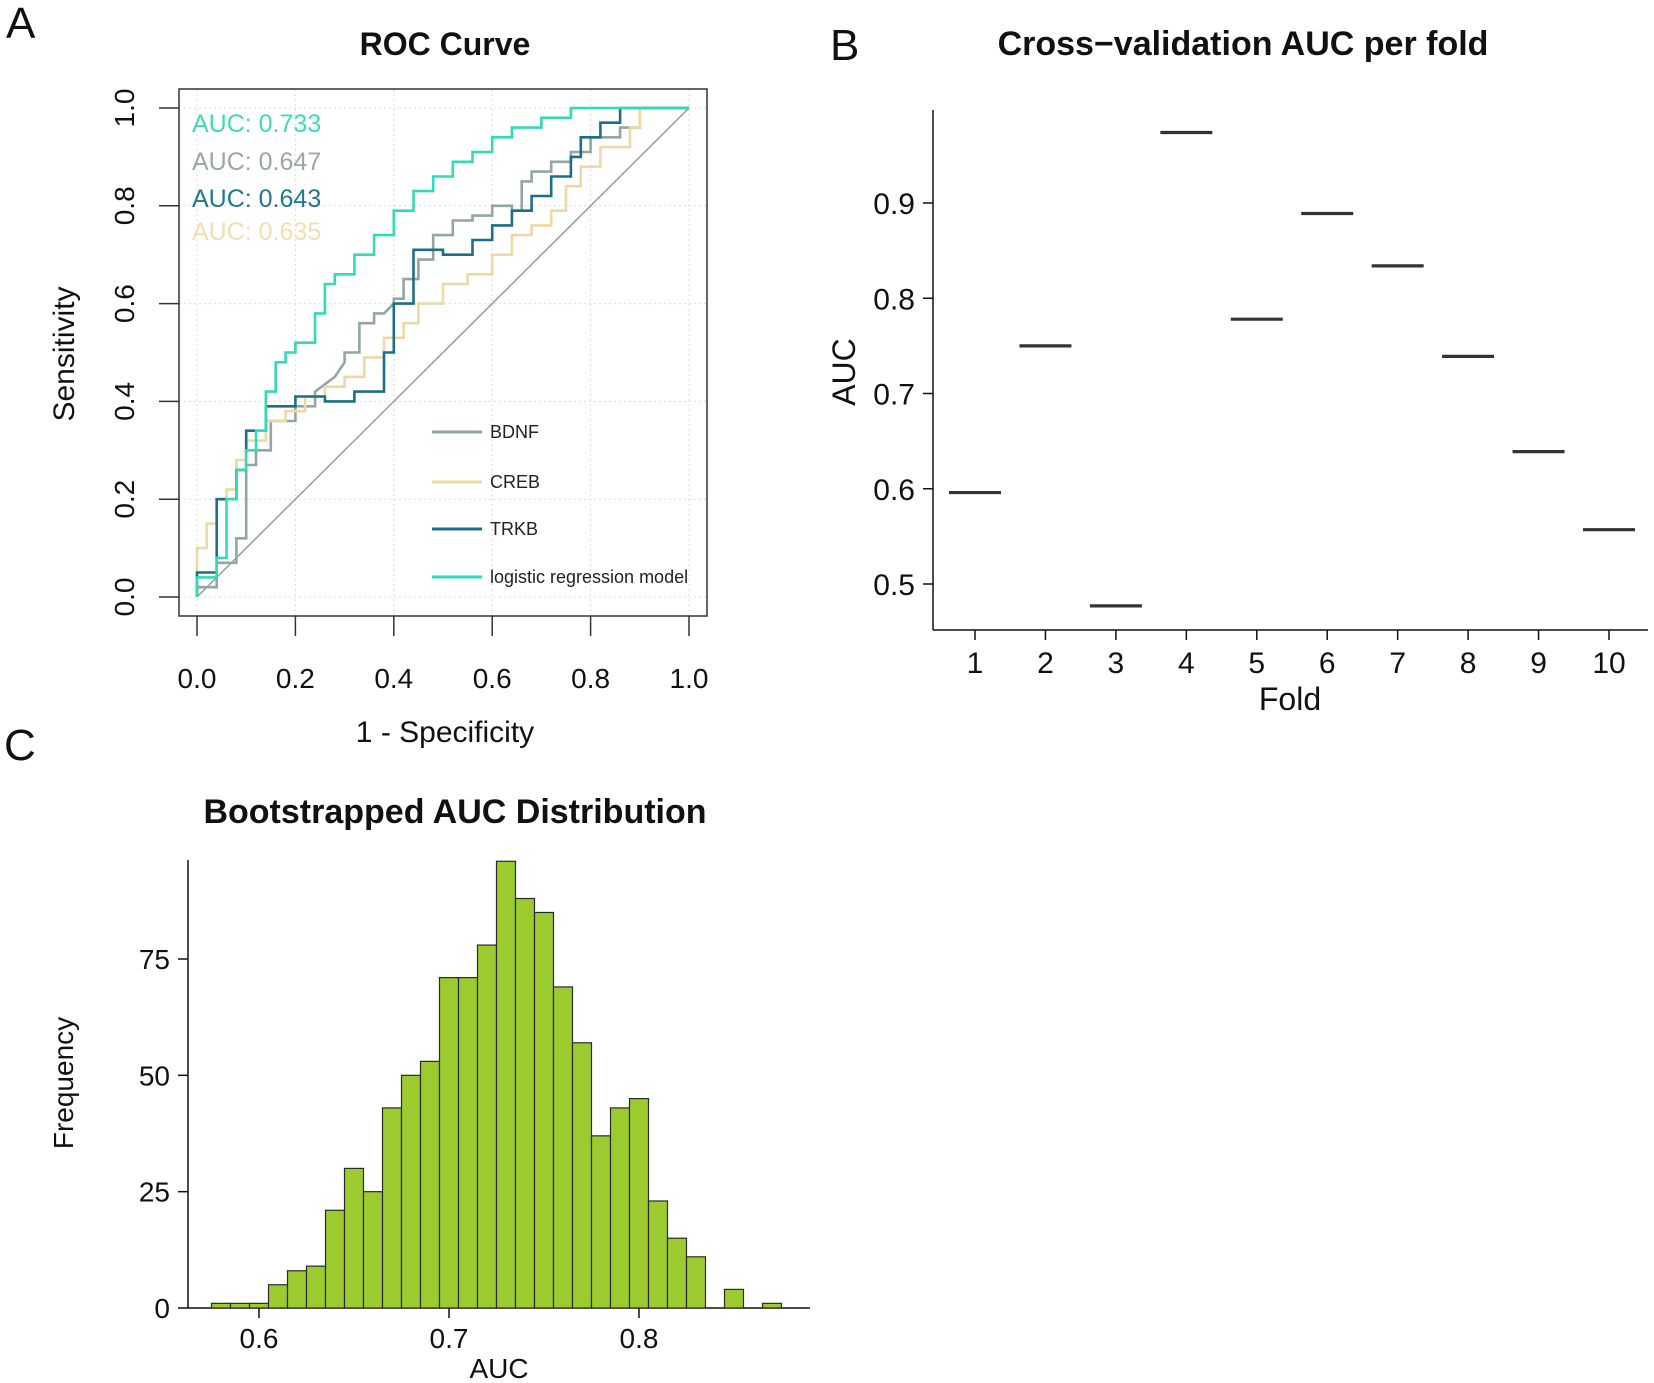 The height and width of the screenshot is (1383, 1654). Describe the element at coordinates (197, 678) in the screenshot. I see `roc-x-tick-label: 0.0` at that location.